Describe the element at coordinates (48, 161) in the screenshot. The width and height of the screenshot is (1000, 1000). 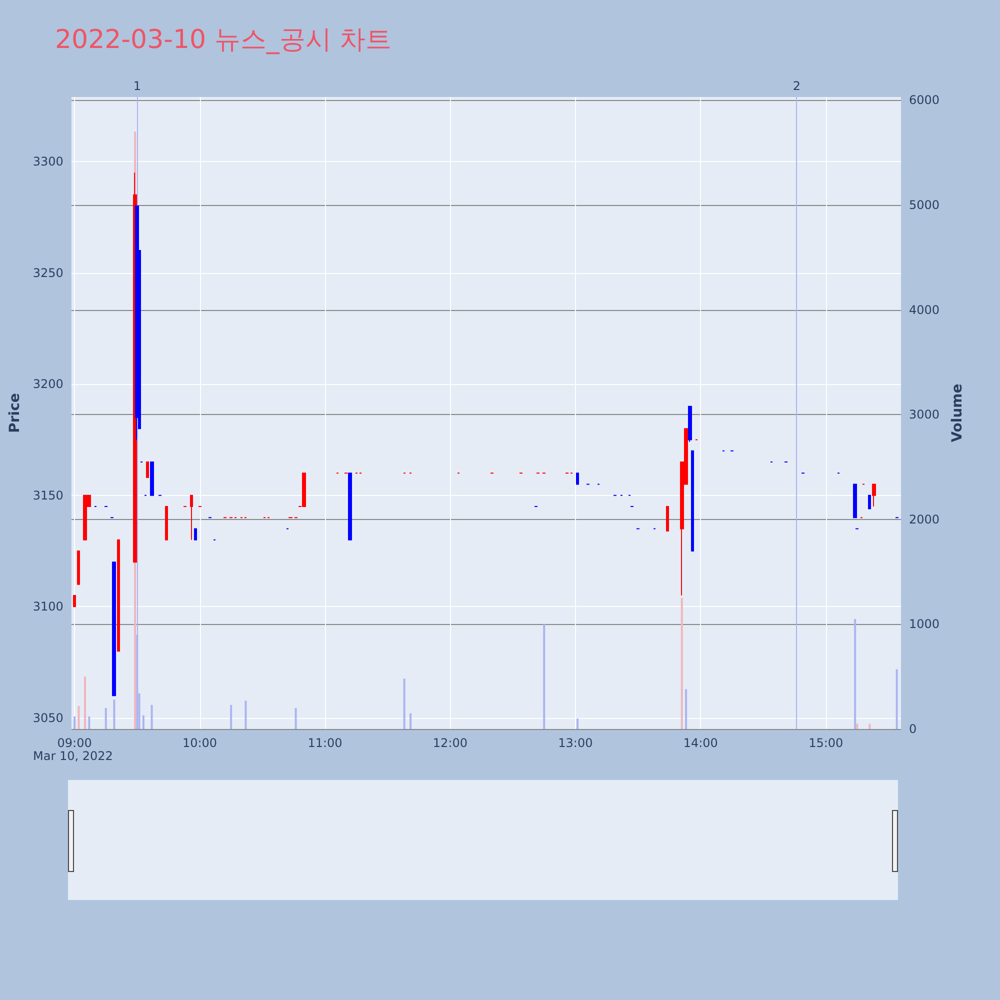
I see `y-tick-label: 3300` at that location.